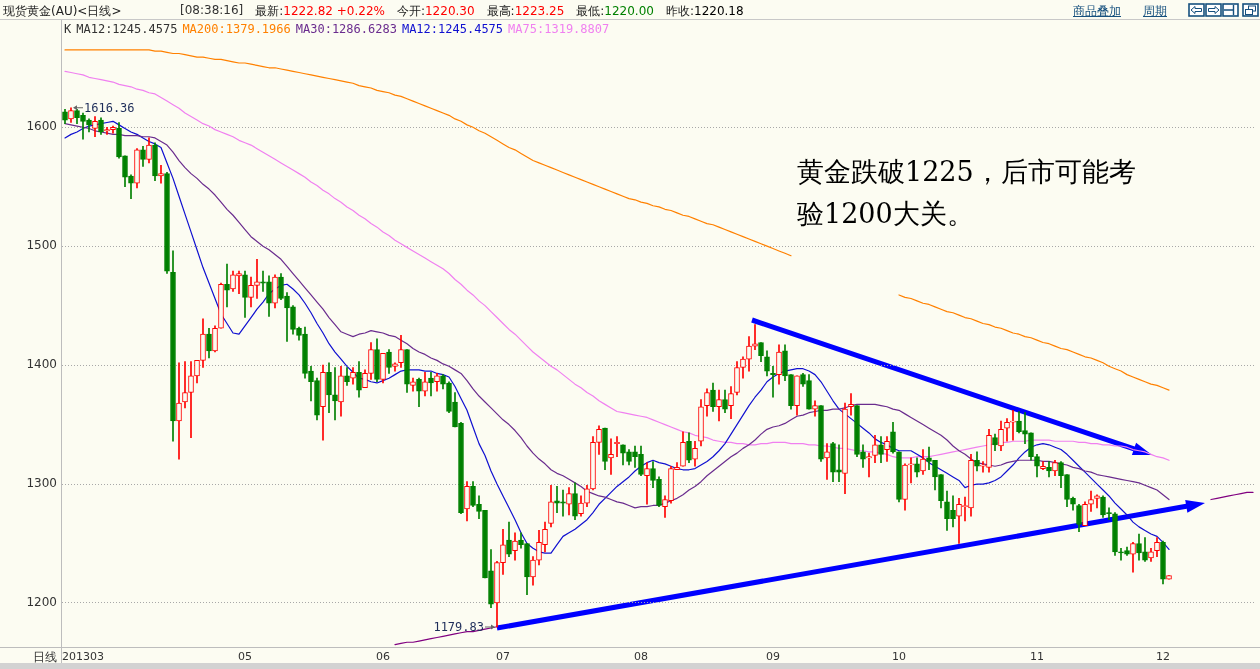 This screenshot has width=1260, height=669. I want to click on x-tick-label: 201303, so click(83, 657).